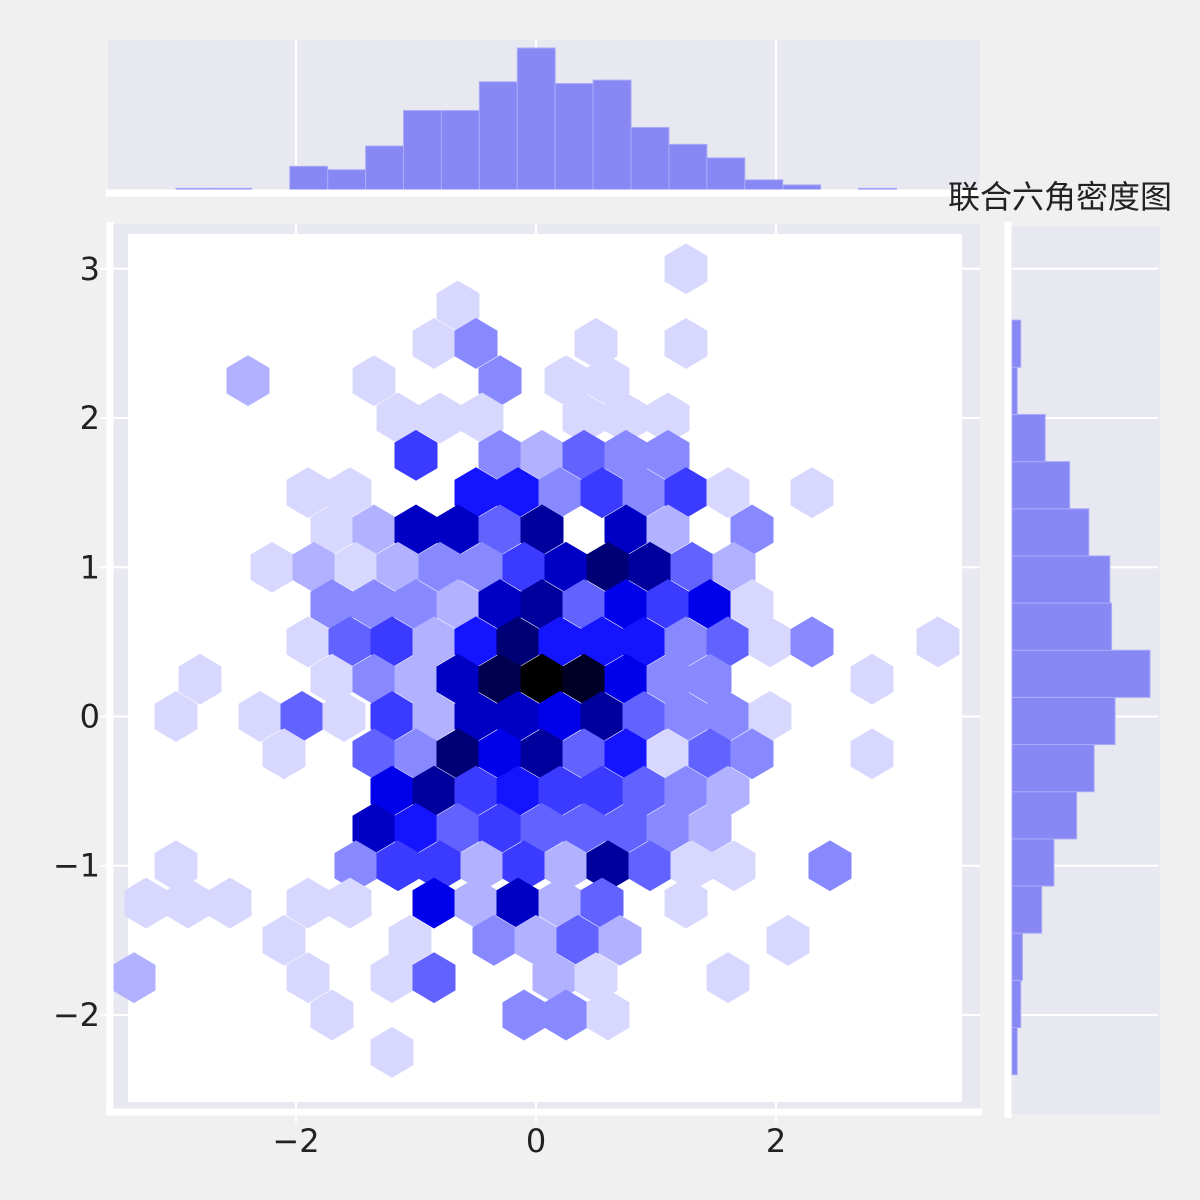  What do you see at coordinates (90, 418) in the screenshot?
I see `y-tick-label: 2` at bounding box center [90, 418].